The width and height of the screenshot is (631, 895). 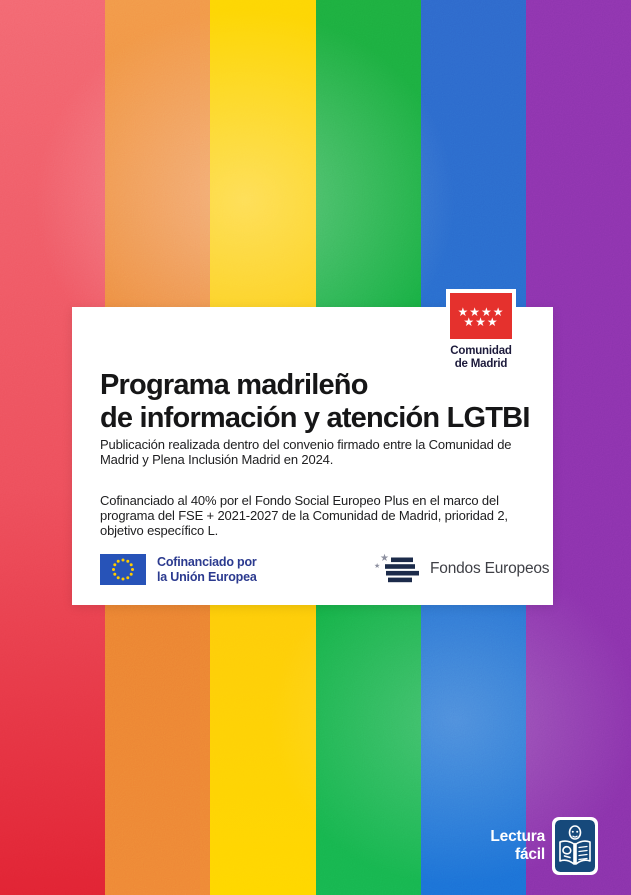 I want to click on comunidad-madrid-label: Comunidad de Madrid, so click(x=481, y=357).